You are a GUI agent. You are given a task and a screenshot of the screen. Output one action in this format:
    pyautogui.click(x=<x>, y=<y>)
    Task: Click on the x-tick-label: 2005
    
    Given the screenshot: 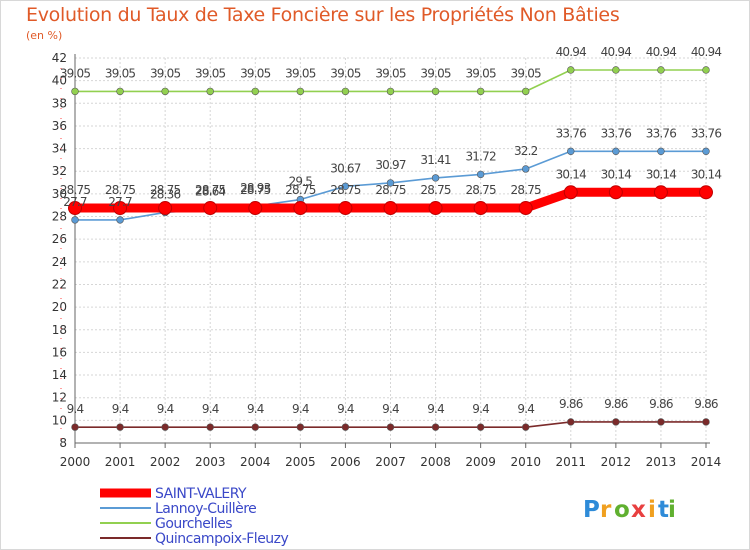 What is the action you would take?
    pyautogui.click(x=300, y=462)
    